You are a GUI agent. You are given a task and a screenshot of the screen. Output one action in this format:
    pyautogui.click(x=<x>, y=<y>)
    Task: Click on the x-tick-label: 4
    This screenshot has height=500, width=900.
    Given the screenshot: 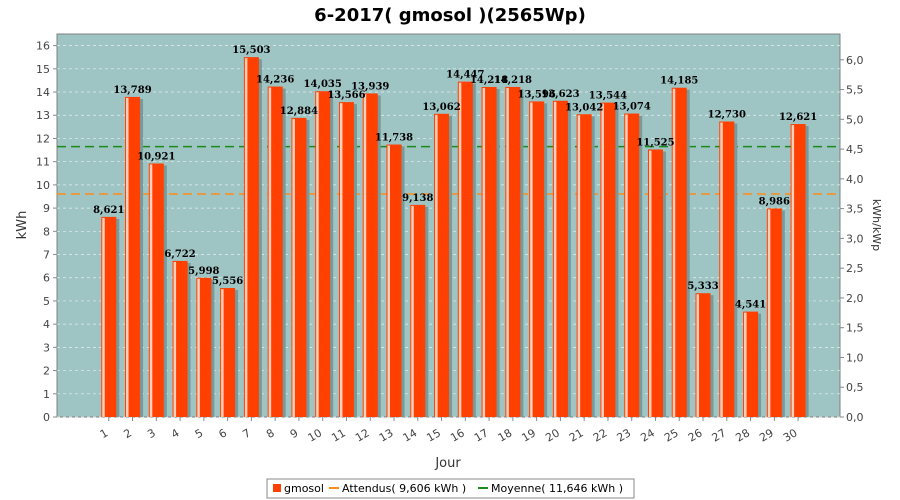 What is the action you would take?
    pyautogui.click(x=175, y=433)
    